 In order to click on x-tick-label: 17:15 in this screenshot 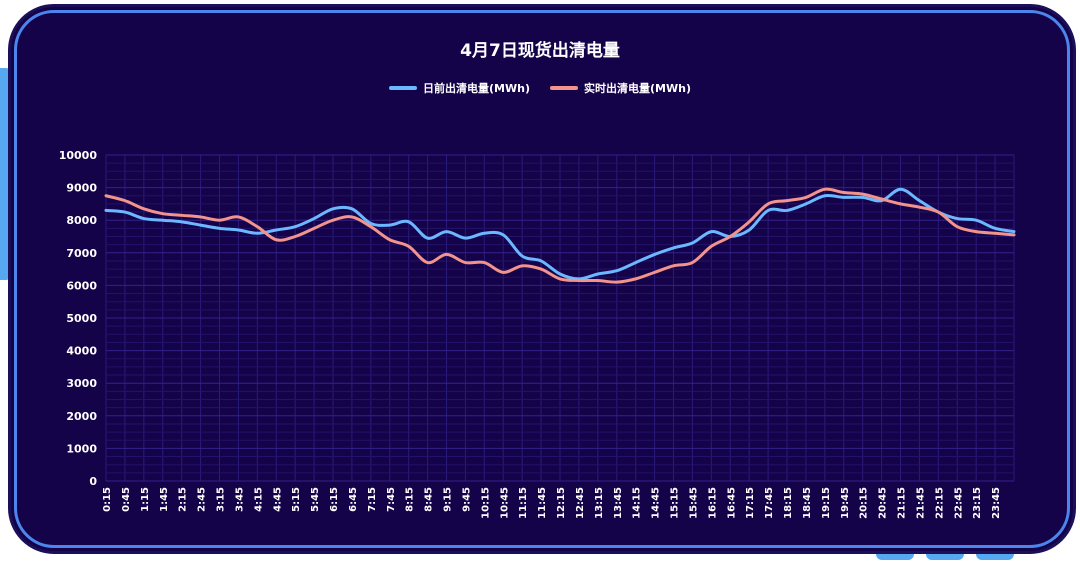, I will do `click(750, 503)`.